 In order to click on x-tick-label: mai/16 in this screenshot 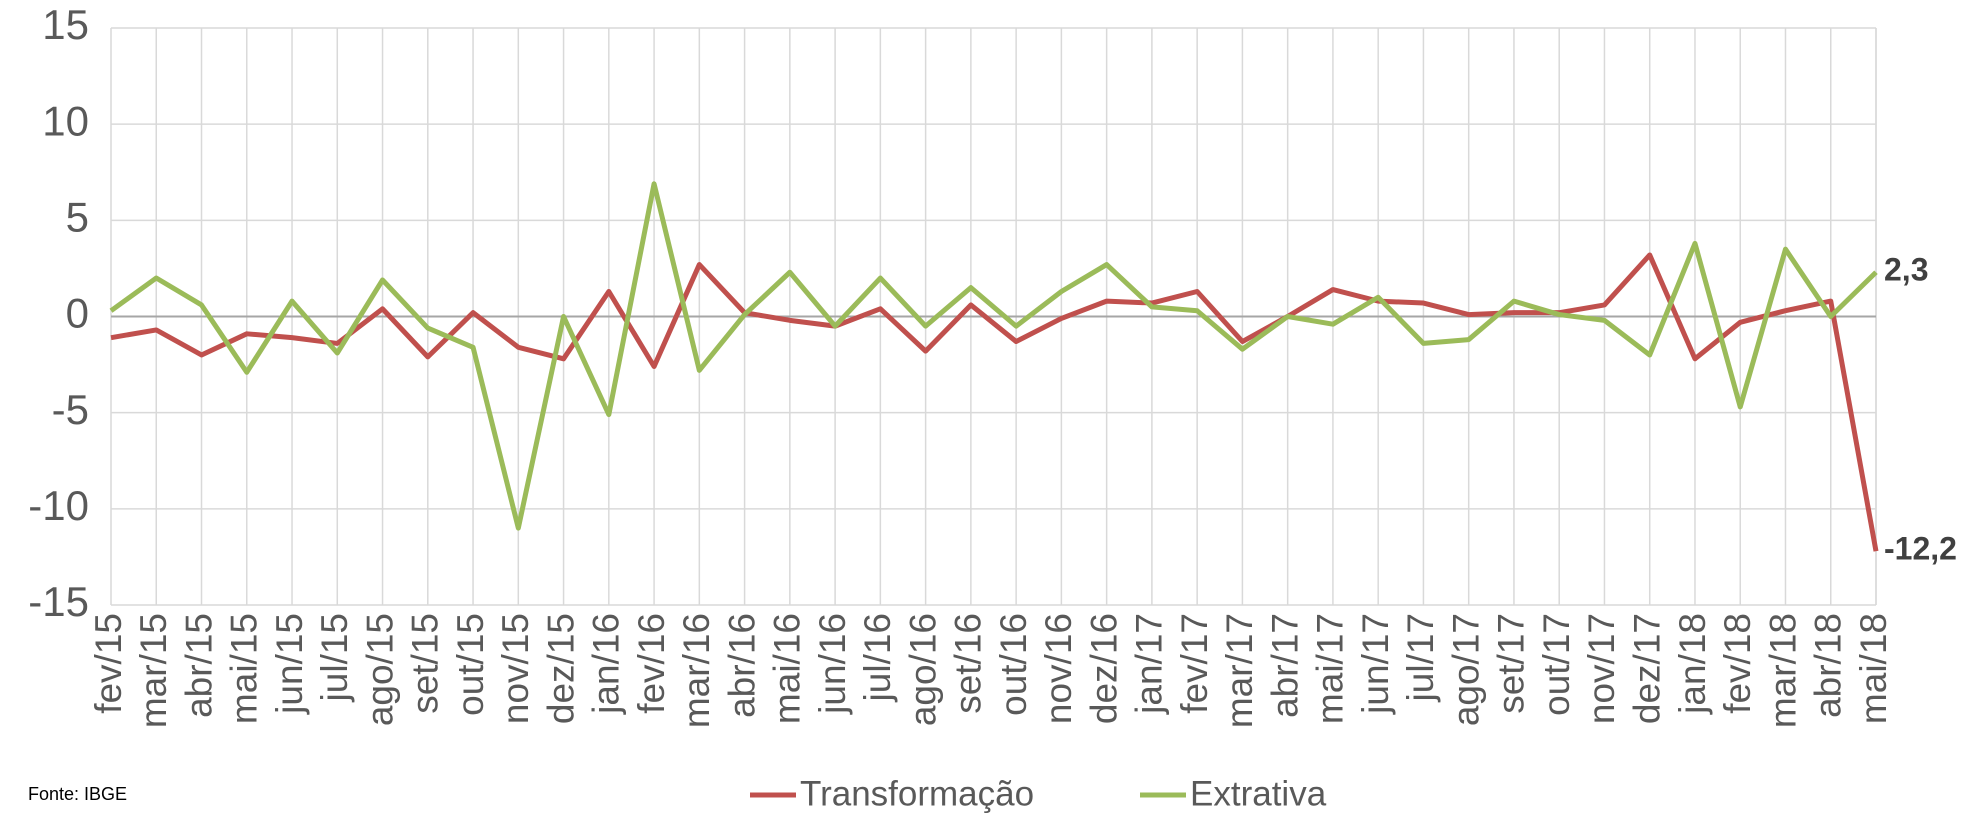, I will do `click(787, 668)`.